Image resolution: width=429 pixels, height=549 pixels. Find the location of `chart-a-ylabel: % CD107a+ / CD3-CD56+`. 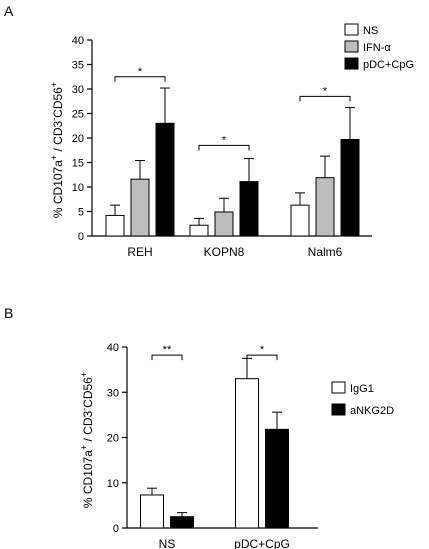

chart-a-ylabel: % CD107a+ / CD3-CD56+ is located at coordinates (57, 150).